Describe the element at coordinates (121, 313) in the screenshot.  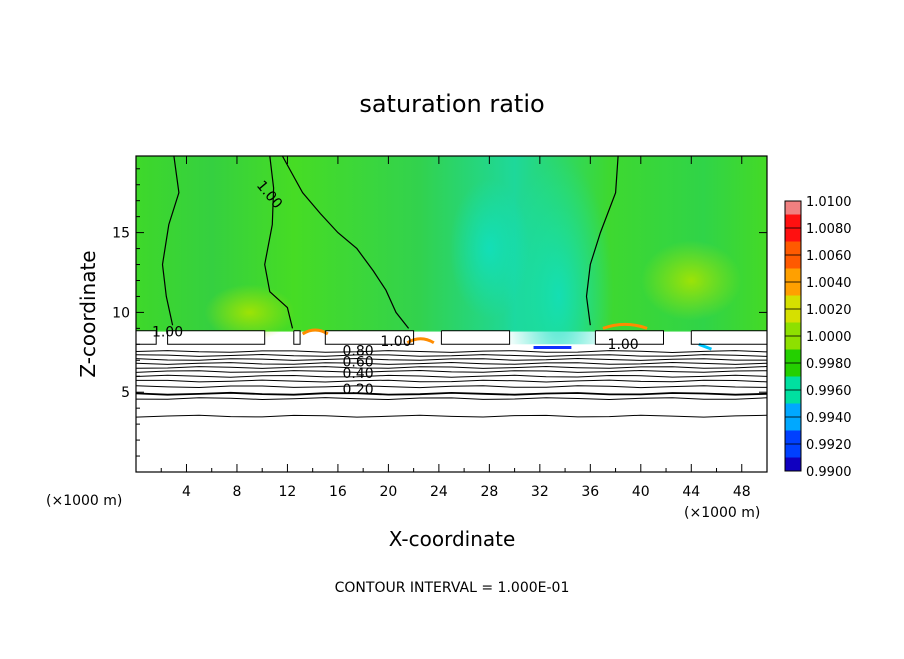
I see `y-tick-label: 10` at that location.